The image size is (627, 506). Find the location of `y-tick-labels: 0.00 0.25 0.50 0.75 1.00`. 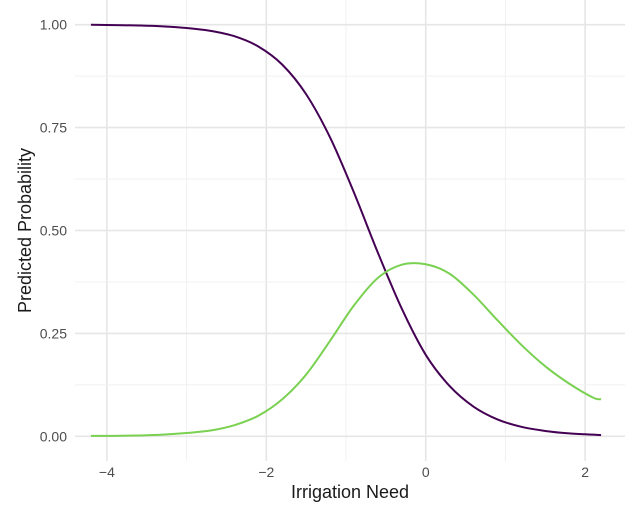

y-tick-labels: 0.00 0.25 0.50 0.75 1.00 is located at coordinates (53, 231).